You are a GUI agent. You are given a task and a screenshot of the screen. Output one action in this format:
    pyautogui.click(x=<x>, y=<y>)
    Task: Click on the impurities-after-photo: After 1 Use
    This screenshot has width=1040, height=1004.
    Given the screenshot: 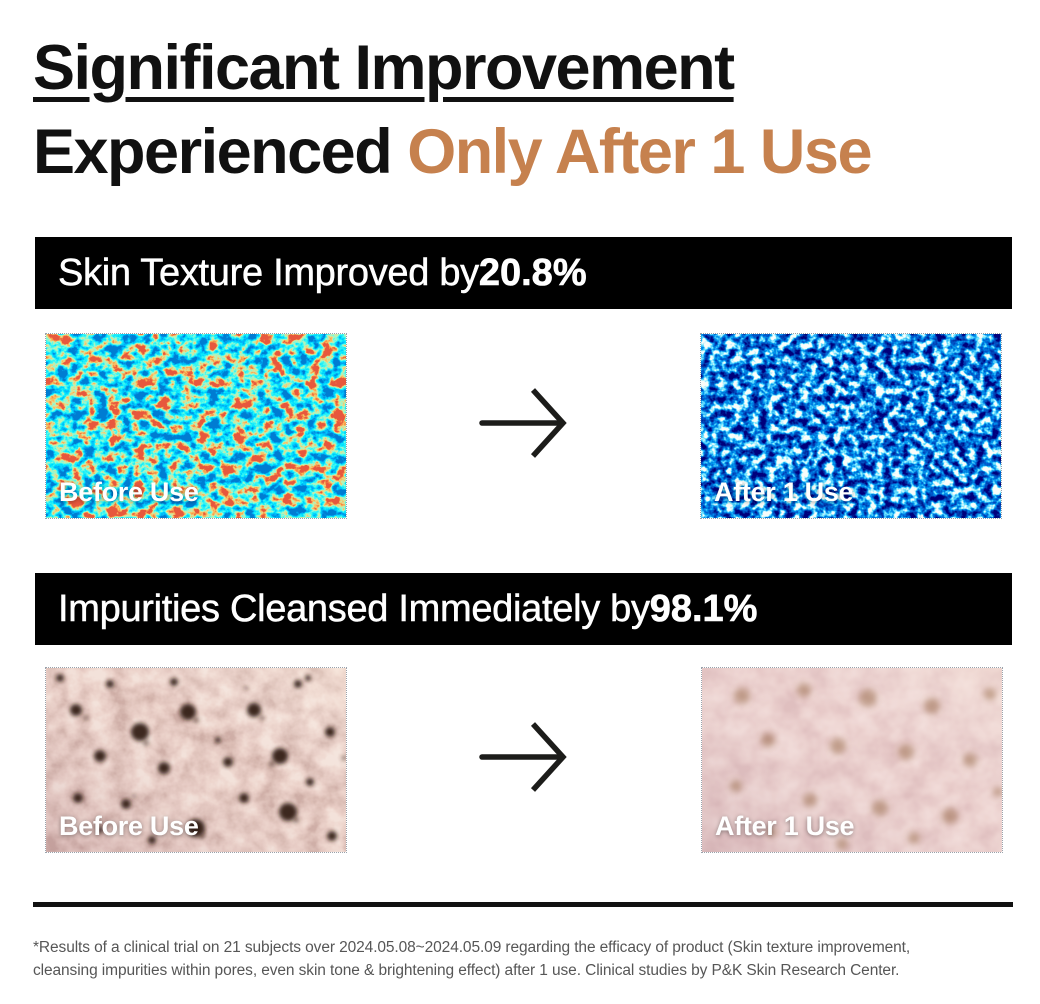 What is the action you would take?
    pyautogui.click(x=852, y=760)
    